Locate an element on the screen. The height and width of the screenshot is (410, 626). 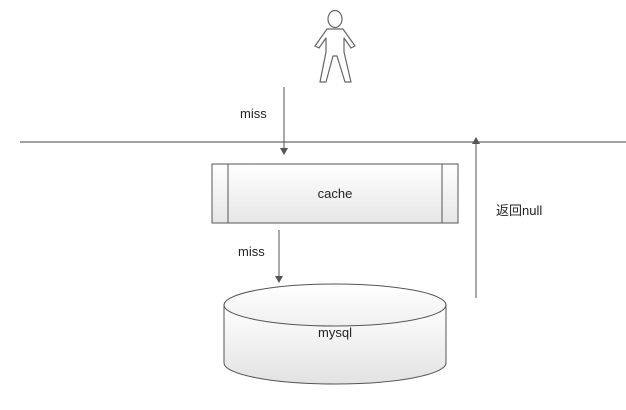
mysql-label: mysql is located at coordinates (335, 332).